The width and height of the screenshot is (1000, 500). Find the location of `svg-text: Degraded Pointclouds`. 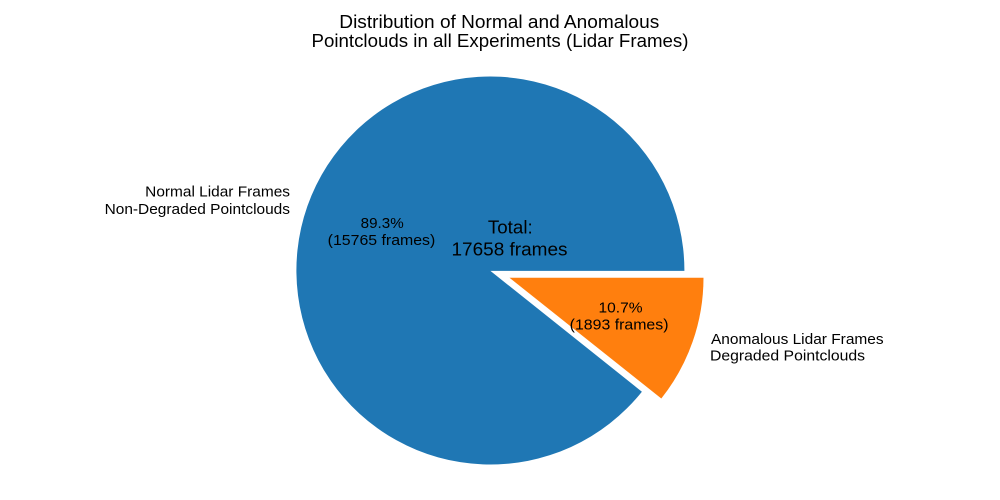

svg-text: Degraded Pointclouds is located at coordinates (787, 357).